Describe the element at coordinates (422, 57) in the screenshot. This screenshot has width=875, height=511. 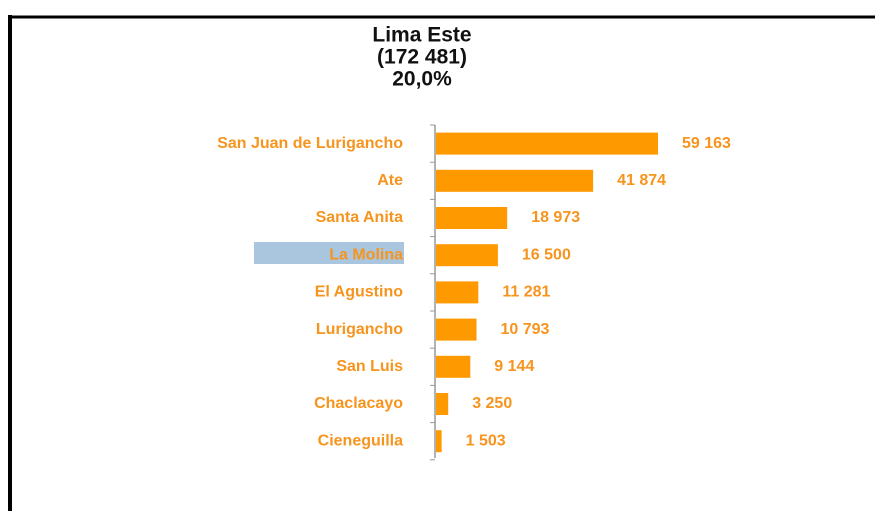
I see `chart-subtitle: (172 481)` at that location.